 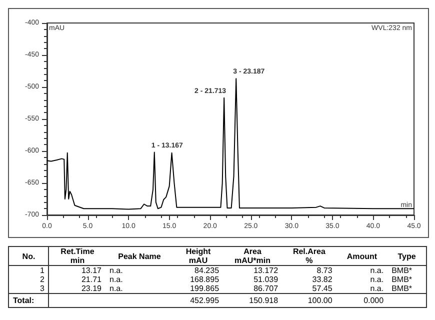 I want to click on category-label: Height mAU, so click(x=198, y=256).